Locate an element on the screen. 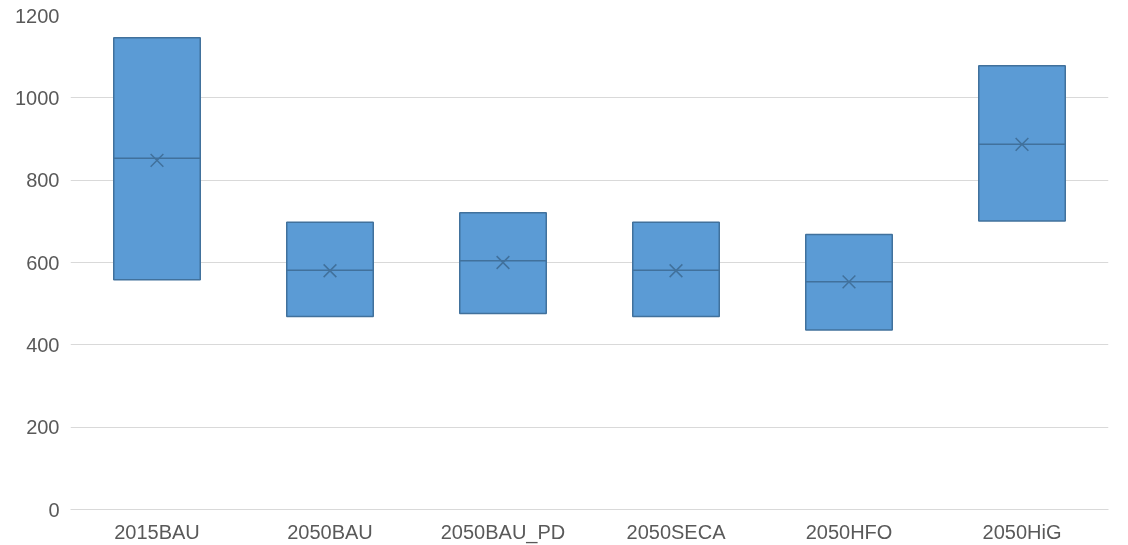  x-tick-label: 2050HFO is located at coordinates (849, 531).